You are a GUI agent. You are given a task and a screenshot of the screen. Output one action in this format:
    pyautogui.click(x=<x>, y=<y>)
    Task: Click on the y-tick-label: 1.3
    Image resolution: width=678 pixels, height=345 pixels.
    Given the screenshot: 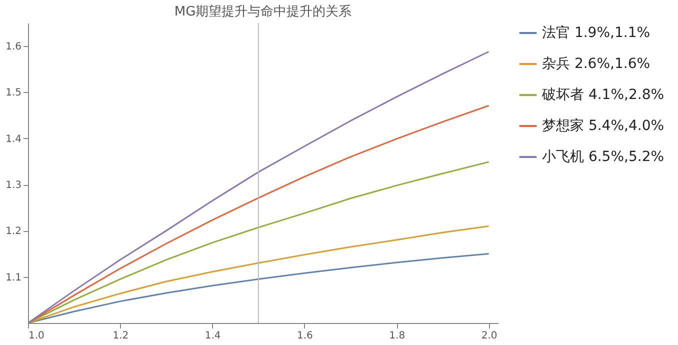 What is the action you would take?
    pyautogui.click(x=14, y=186)
    